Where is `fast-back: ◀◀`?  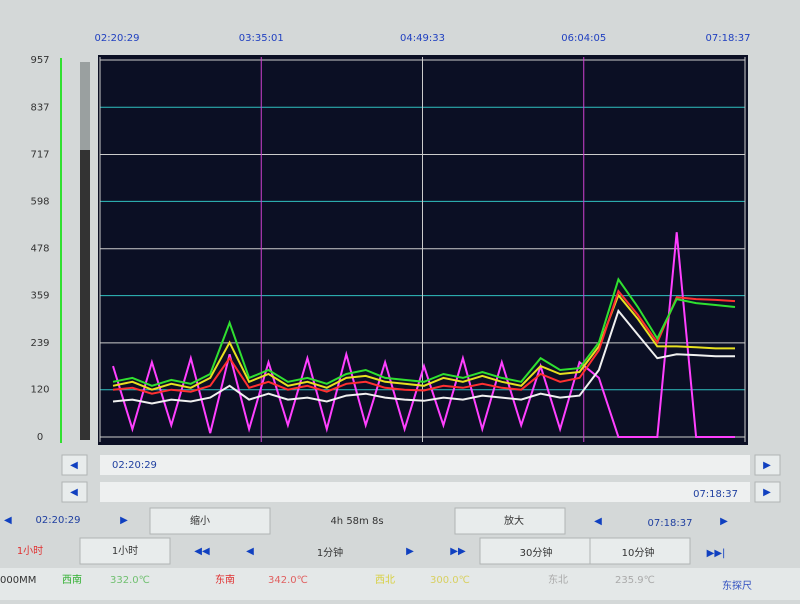
fast-back: ◀◀ is located at coordinates (202, 551).